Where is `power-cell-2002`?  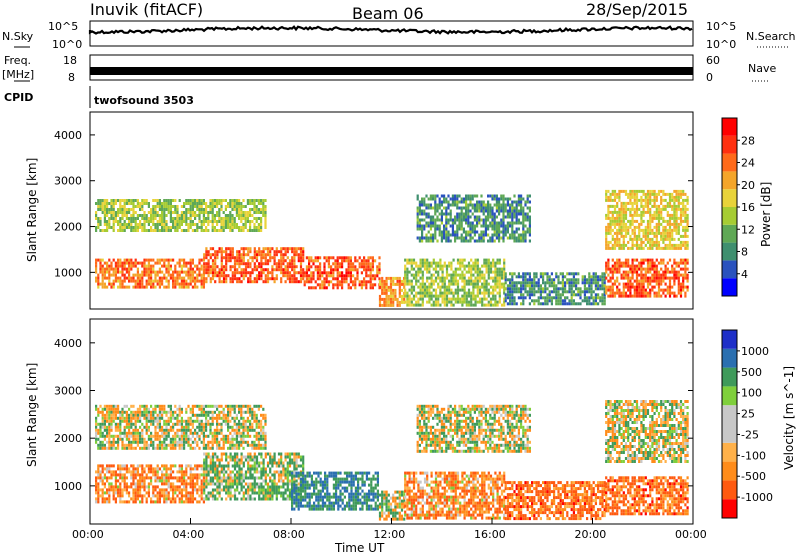 power-cell-2002 is located at coordinates (604, 295).